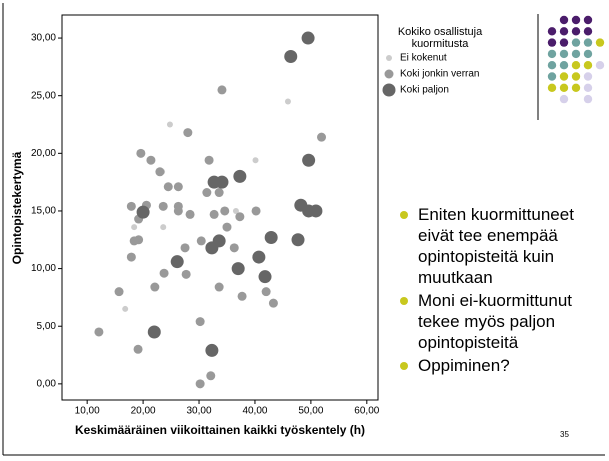  What do you see at coordinates (254, 411) in the screenshot?
I see `x-tick-label: 40,00` at bounding box center [254, 411].